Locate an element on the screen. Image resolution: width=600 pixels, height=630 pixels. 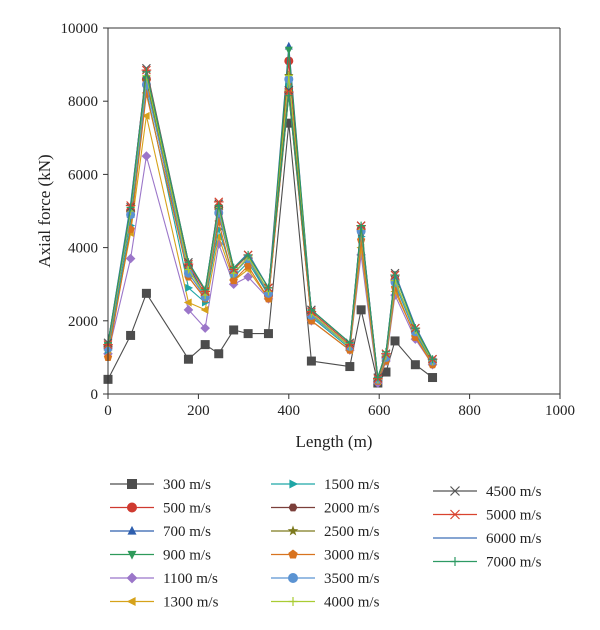
legend-label: 4500 m/s is located at coordinates (514, 492).